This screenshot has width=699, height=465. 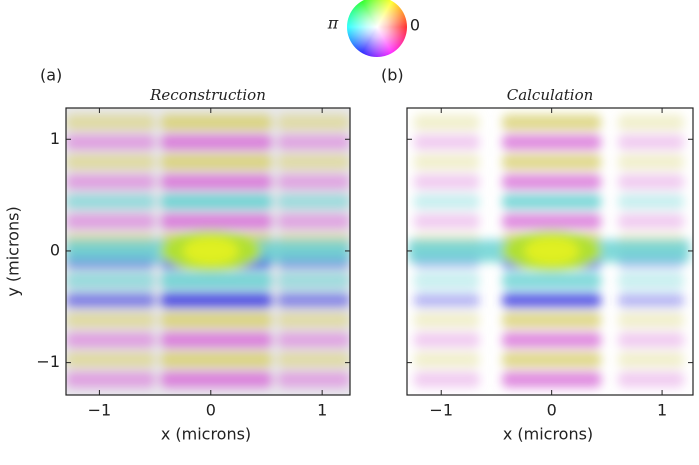 I want to click on phase-label: 0, so click(x=415, y=25).